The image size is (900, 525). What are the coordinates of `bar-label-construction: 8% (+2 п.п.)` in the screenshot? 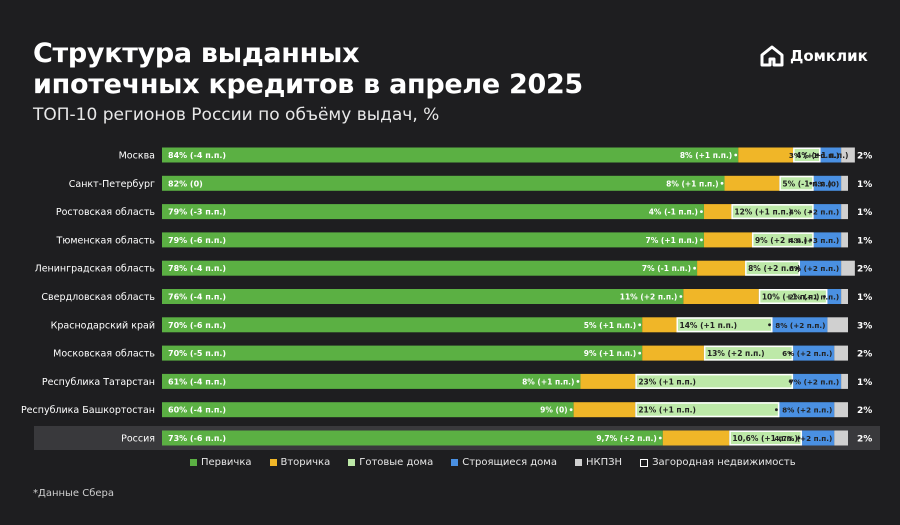 It's located at (800, 325).